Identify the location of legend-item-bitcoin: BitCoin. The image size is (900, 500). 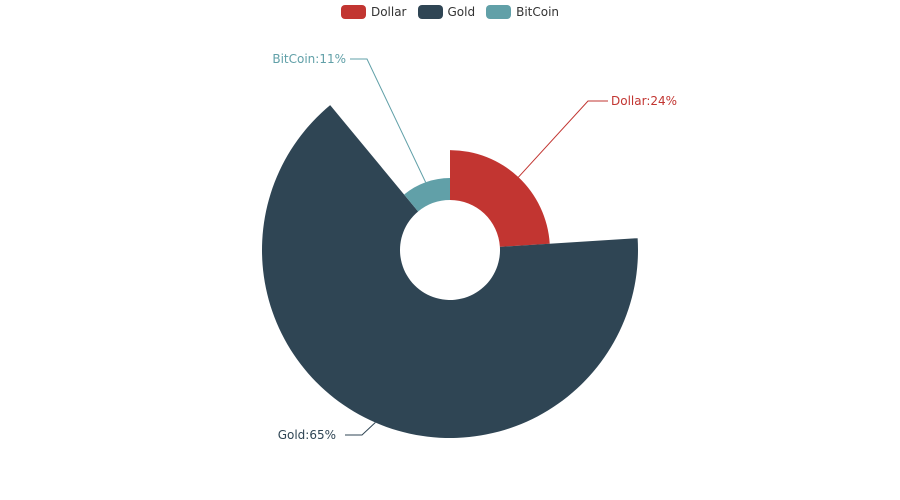
(522, 12).